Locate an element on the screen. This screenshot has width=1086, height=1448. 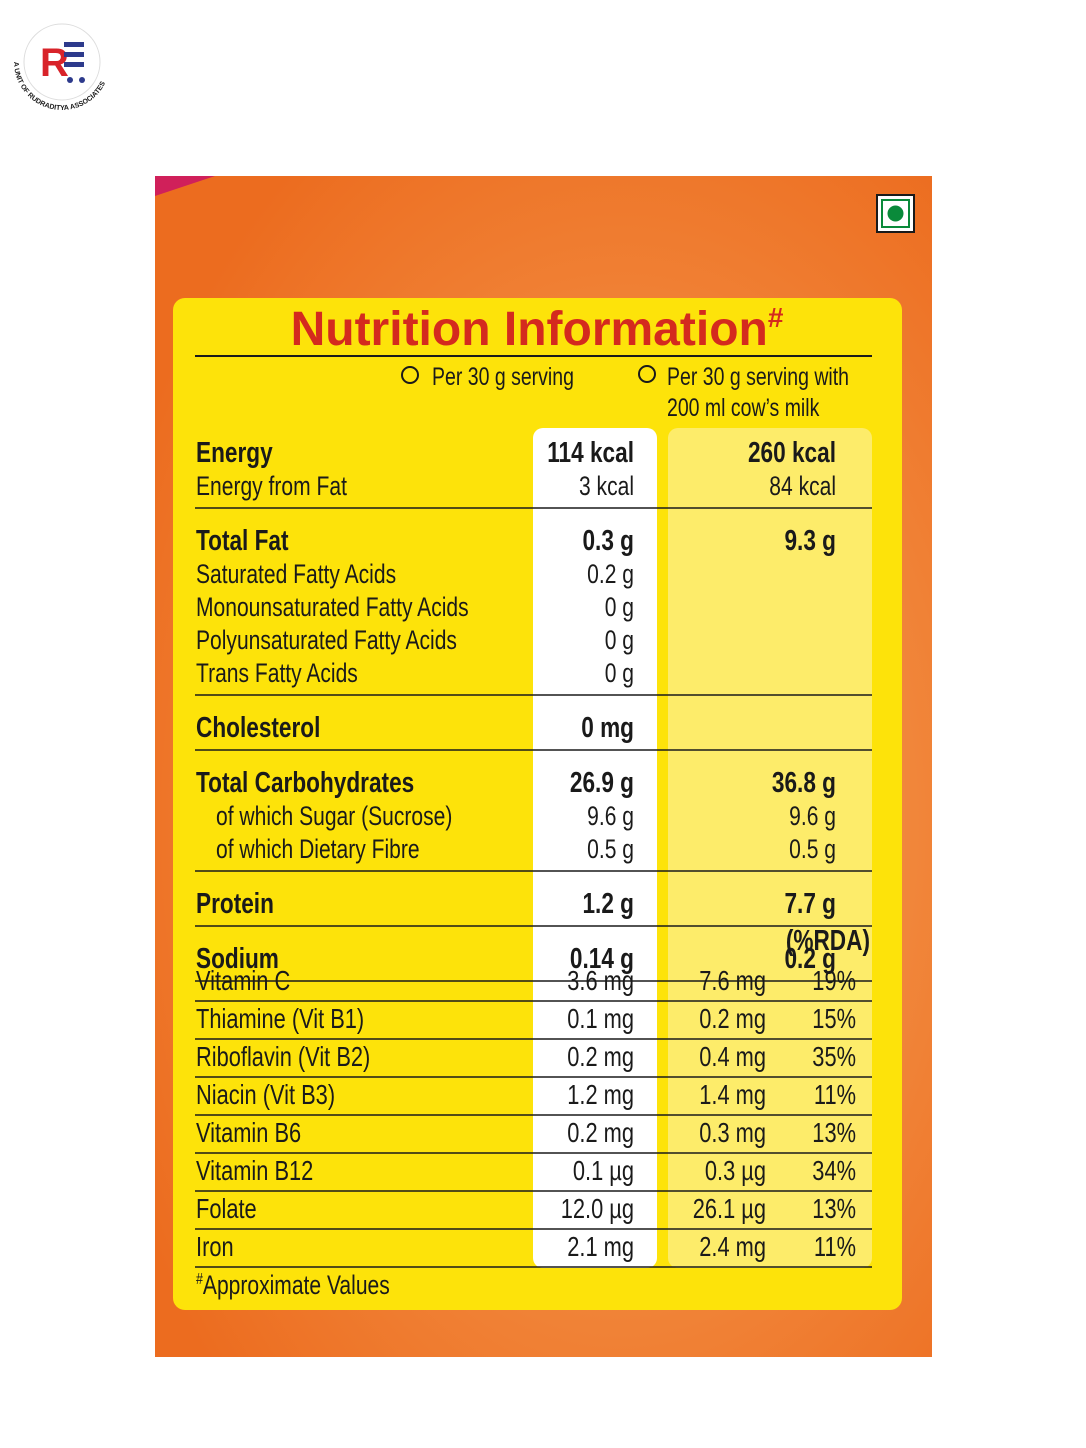
milk-value: 9.3 g is located at coordinates (810, 539).